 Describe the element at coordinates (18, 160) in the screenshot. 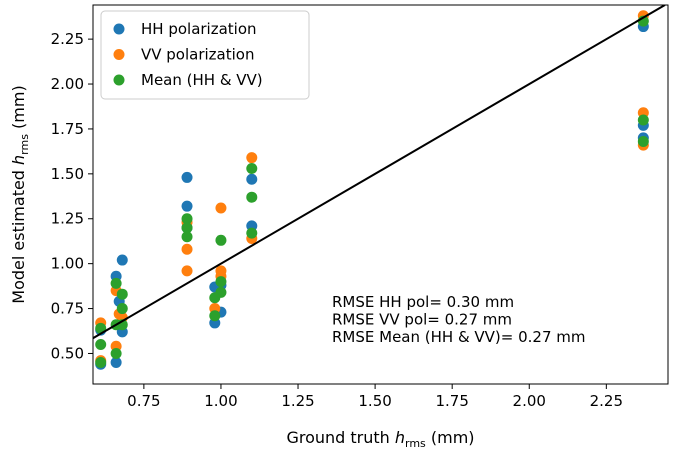

I see `y-axis-title-symbol: h` at that location.